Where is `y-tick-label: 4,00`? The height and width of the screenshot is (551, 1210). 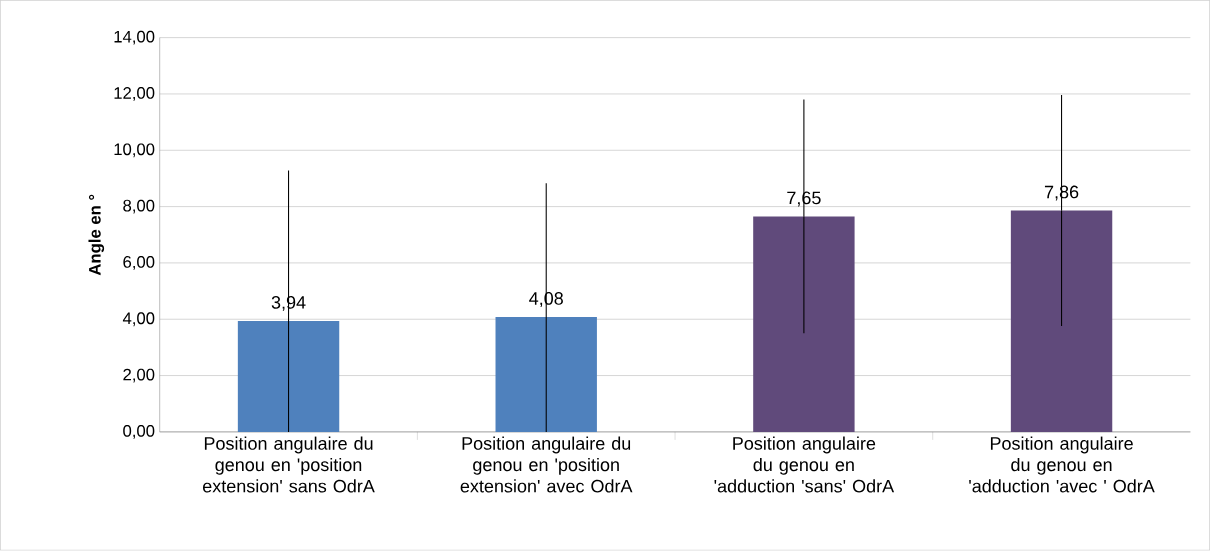 y-tick-label: 4,00 is located at coordinates (138, 319).